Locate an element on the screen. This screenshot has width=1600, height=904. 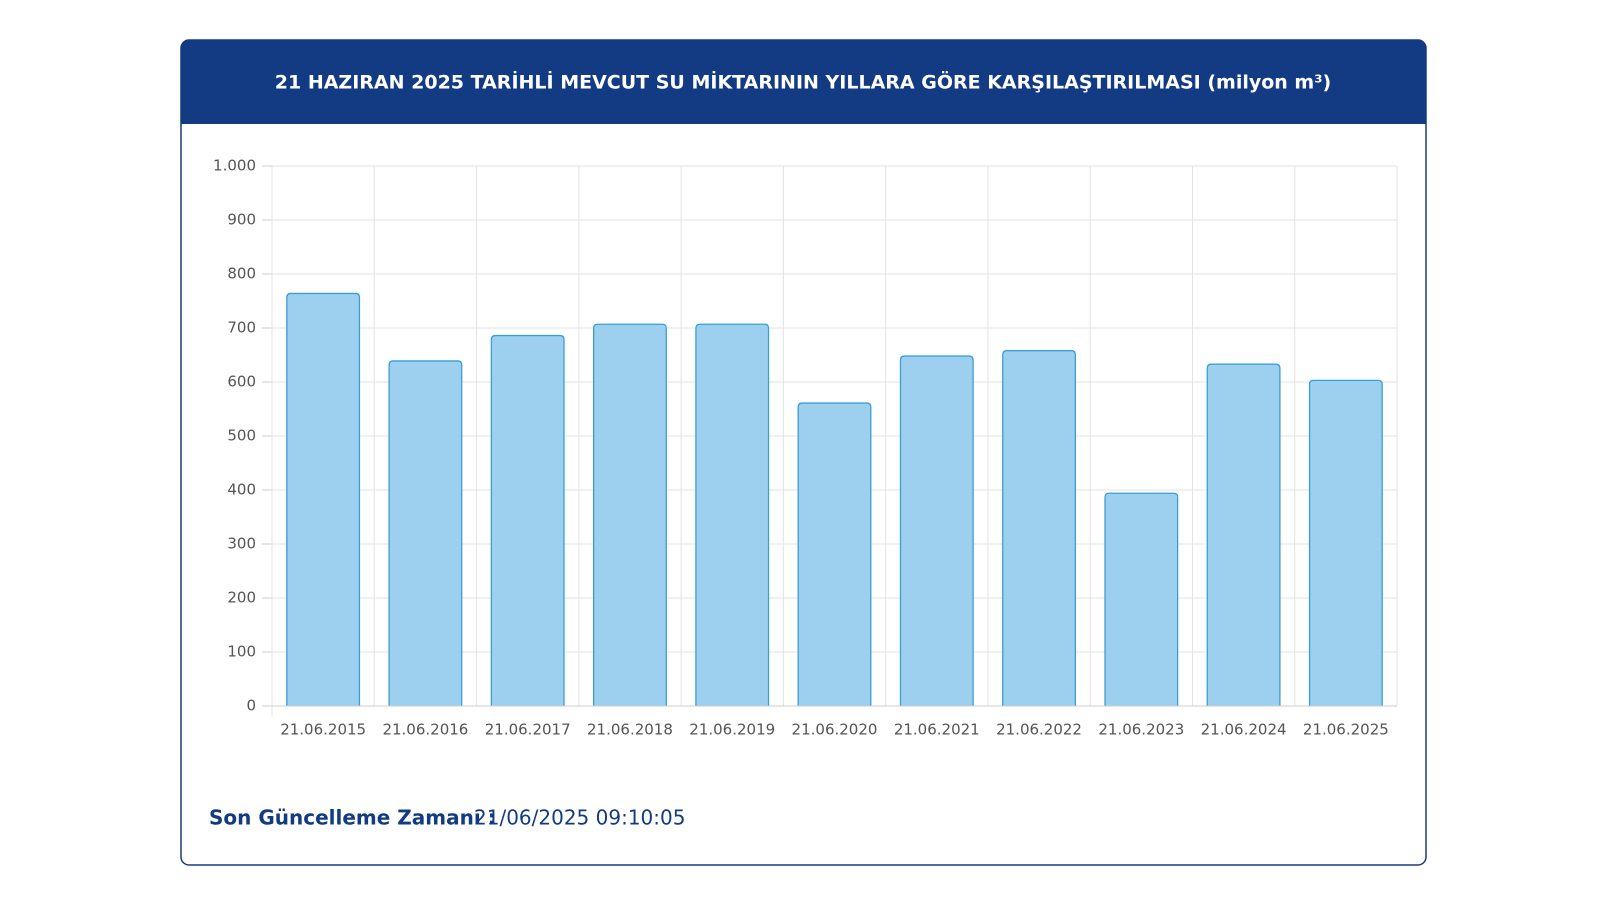
x-tick-label: 21.06.2017 is located at coordinates (528, 730).